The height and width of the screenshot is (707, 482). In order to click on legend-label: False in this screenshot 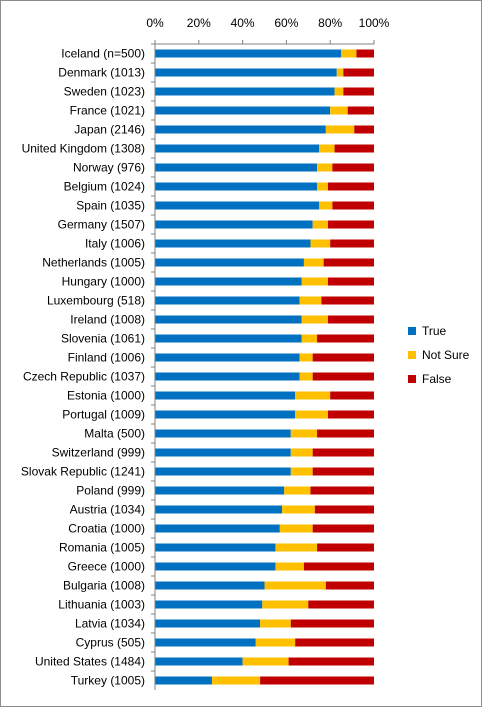, I will do `click(437, 379)`.